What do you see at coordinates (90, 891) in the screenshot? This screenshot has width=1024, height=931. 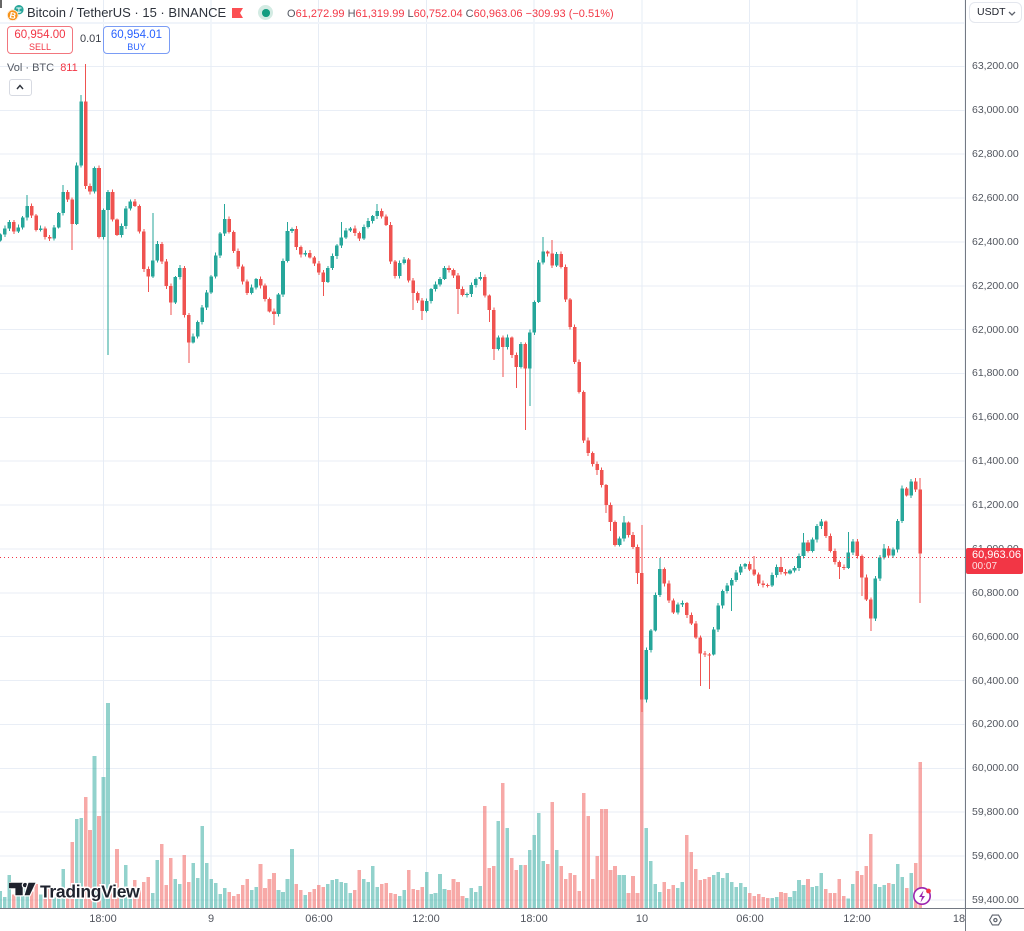 I see `svg-text: TradingView` at bounding box center [90, 891].